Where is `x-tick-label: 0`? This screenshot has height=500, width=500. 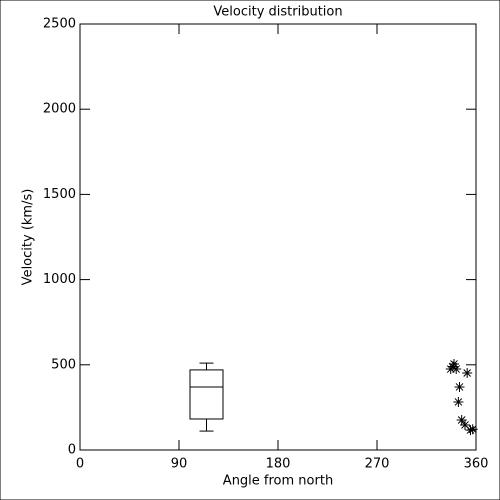
x-tick-label: 0 is located at coordinates (80, 464).